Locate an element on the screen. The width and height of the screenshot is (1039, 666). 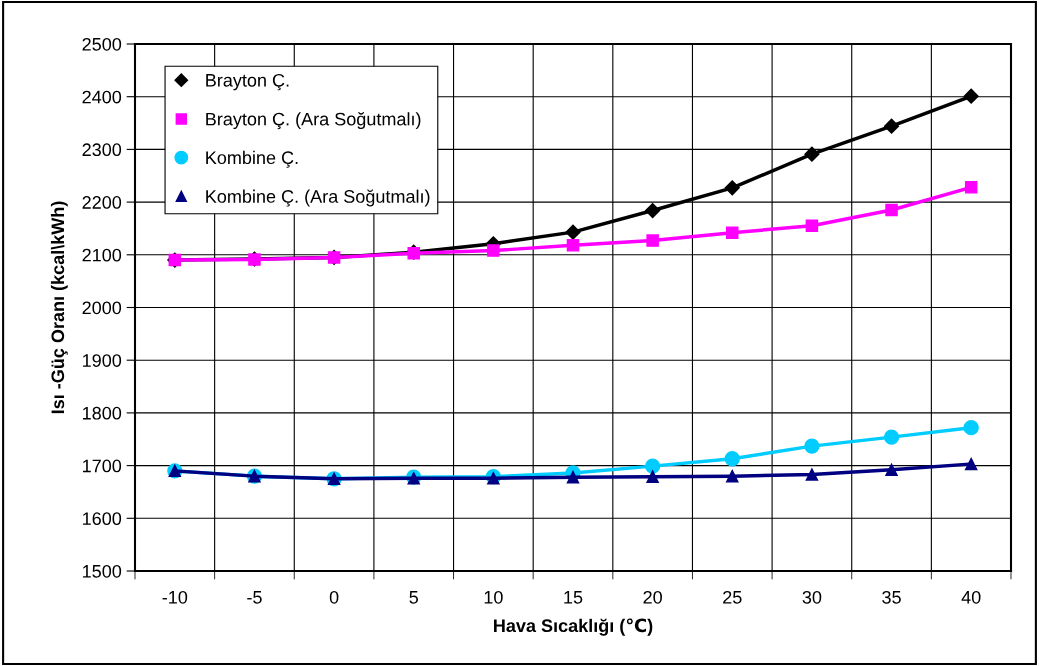
y-tick-label: 1700 is located at coordinates (102, 466).